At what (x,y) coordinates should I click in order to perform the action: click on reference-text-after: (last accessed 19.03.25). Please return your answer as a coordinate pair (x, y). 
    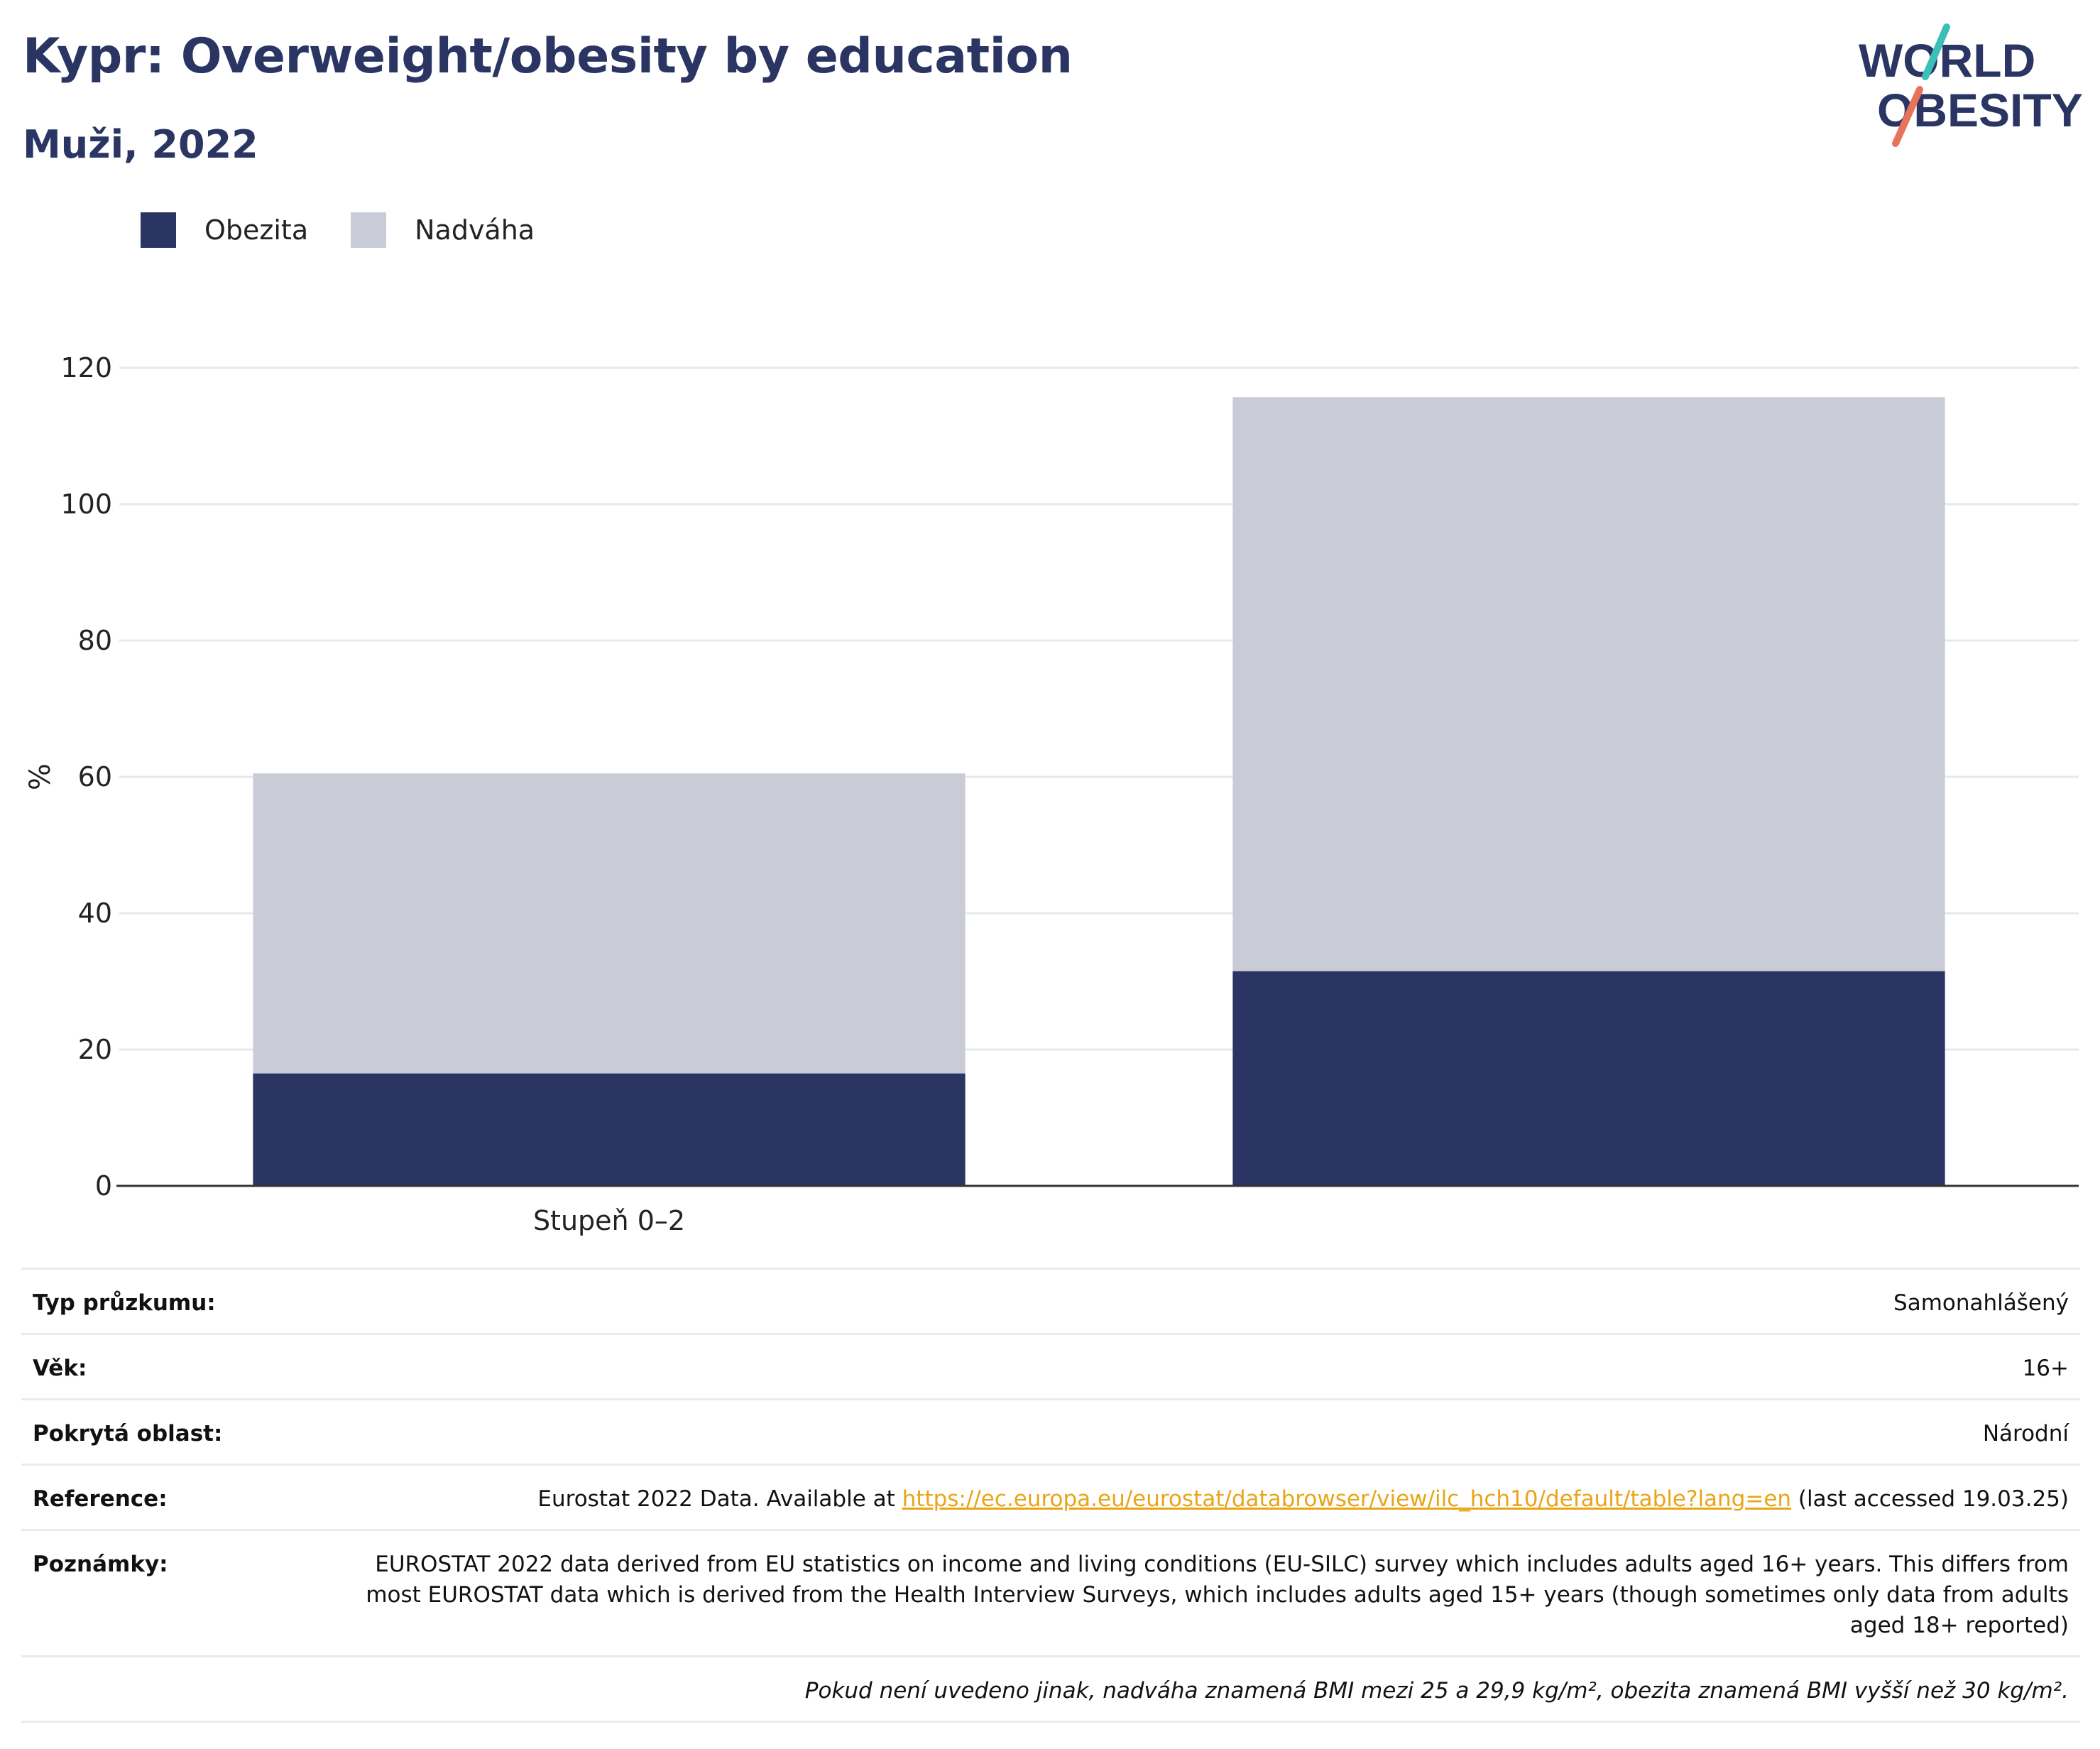
    Looking at the image, I should click on (1930, 1499).